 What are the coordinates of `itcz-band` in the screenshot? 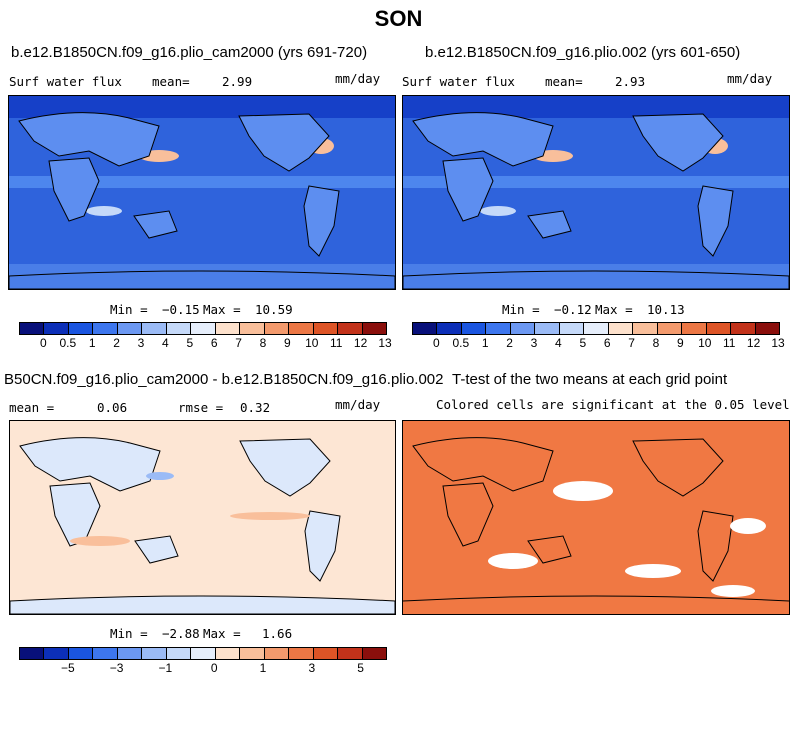 It's located at (202, 182).